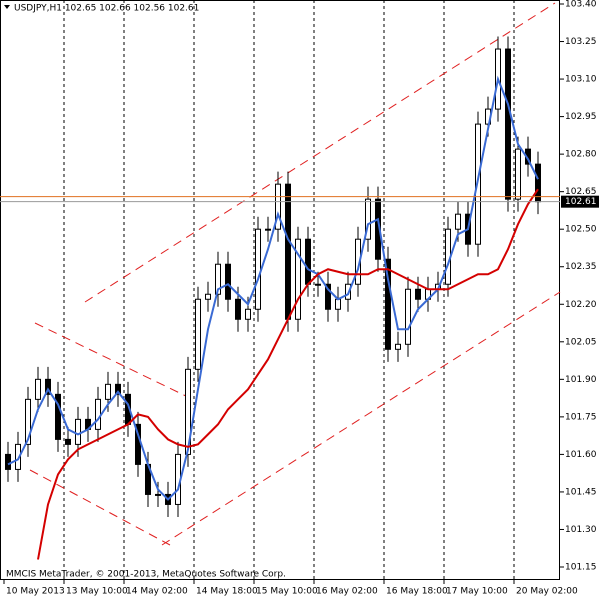 The width and height of the screenshot is (600, 600). What do you see at coordinates (35, 592) in the screenshot?
I see `x-tick-label: 10 May 2013` at bounding box center [35, 592].